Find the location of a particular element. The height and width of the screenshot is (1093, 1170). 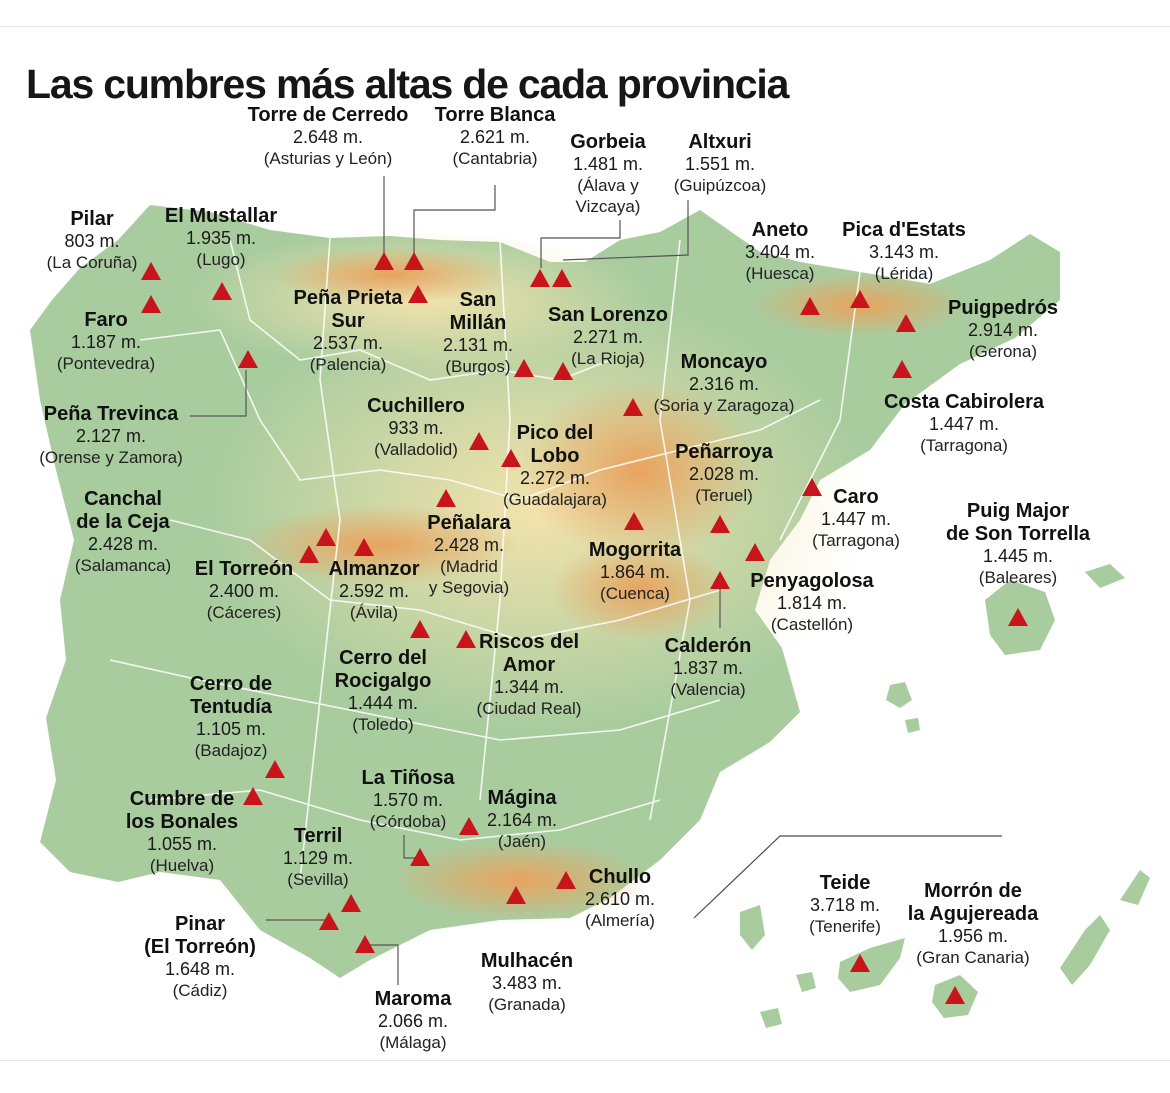

peak-elevation: 2.648 m. is located at coordinates (328, 137).